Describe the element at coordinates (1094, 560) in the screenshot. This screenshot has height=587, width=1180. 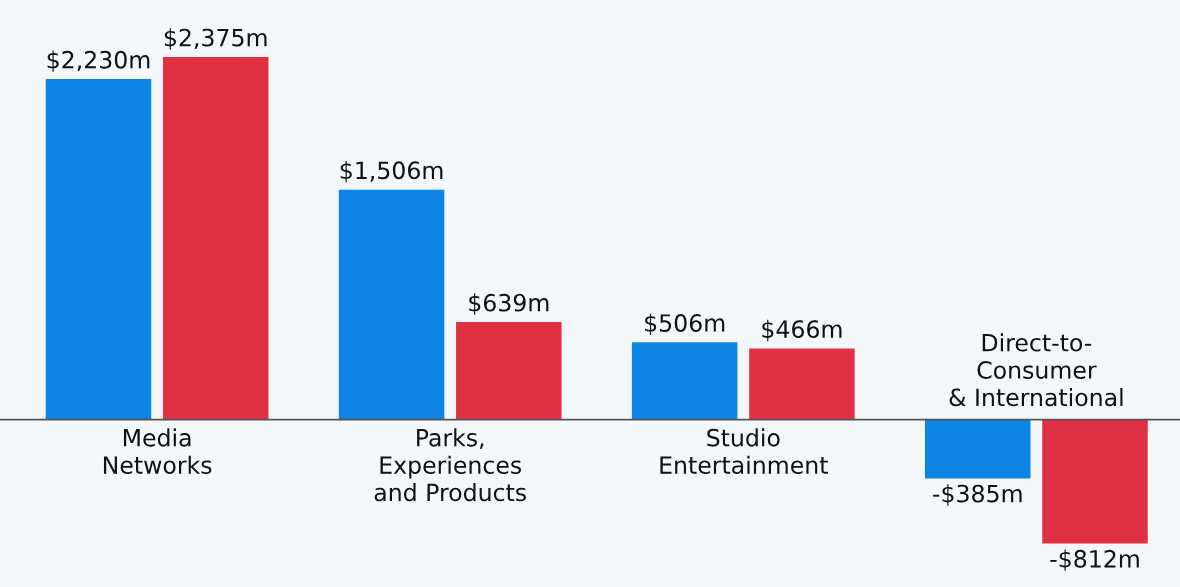
I see `data-label: -$812m` at that location.